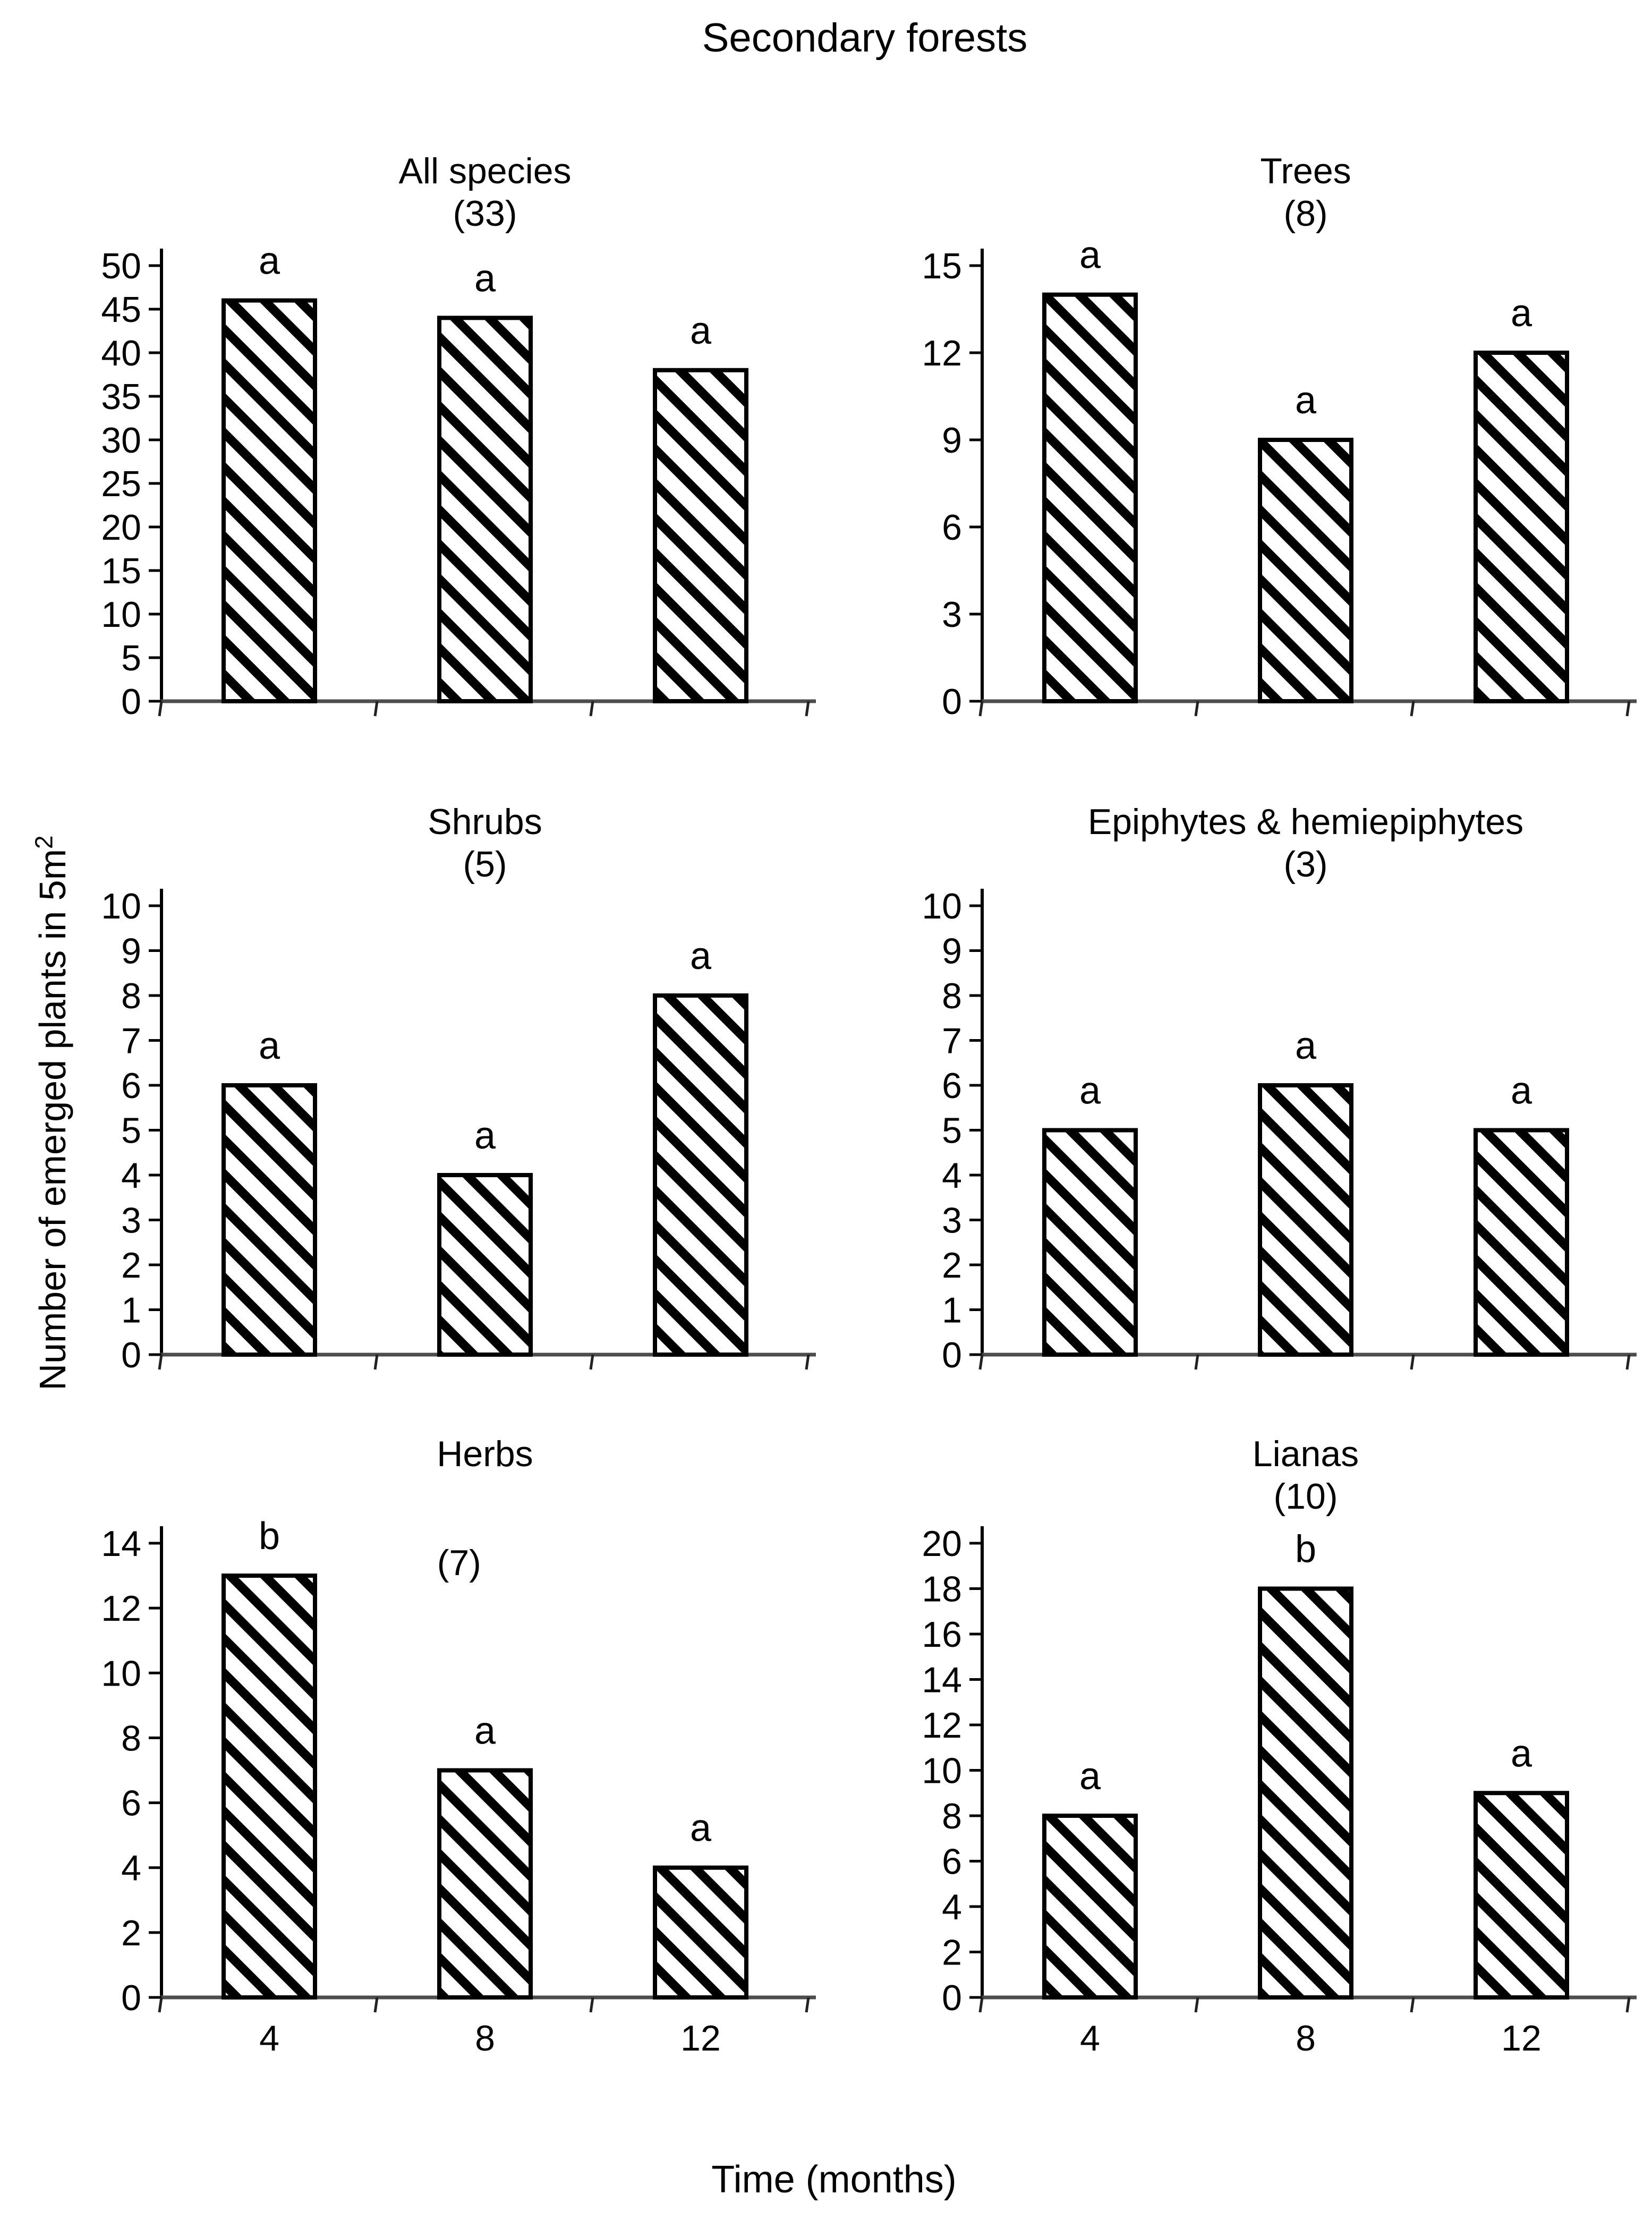 Image resolution: width=1652 pixels, height=2237 pixels. What do you see at coordinates (131, 1041) in the screenshot?
I see `y-tick-label: 7` at bounding box center [131, 1041].